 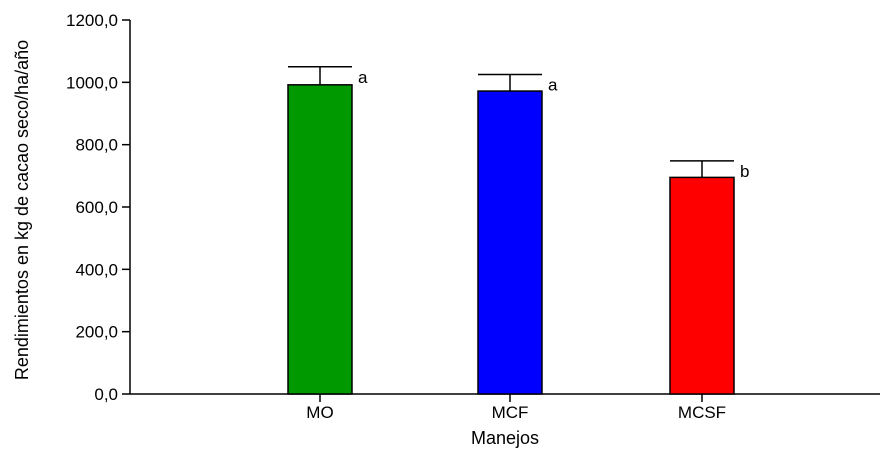 What do you see at coordinates (96, 332) in the screenshot?
I see `y-tick-label: 200,0` at bounding box center [96, 332].